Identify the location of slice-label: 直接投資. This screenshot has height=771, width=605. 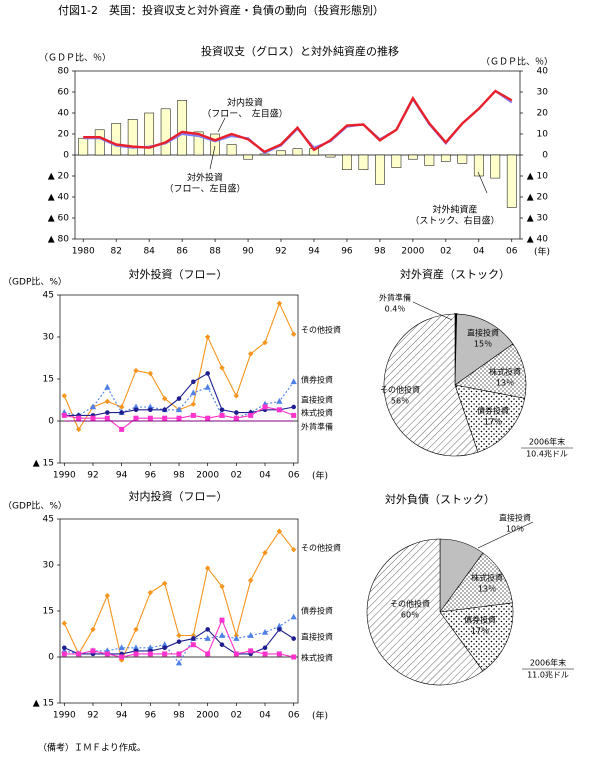
(483, 333).